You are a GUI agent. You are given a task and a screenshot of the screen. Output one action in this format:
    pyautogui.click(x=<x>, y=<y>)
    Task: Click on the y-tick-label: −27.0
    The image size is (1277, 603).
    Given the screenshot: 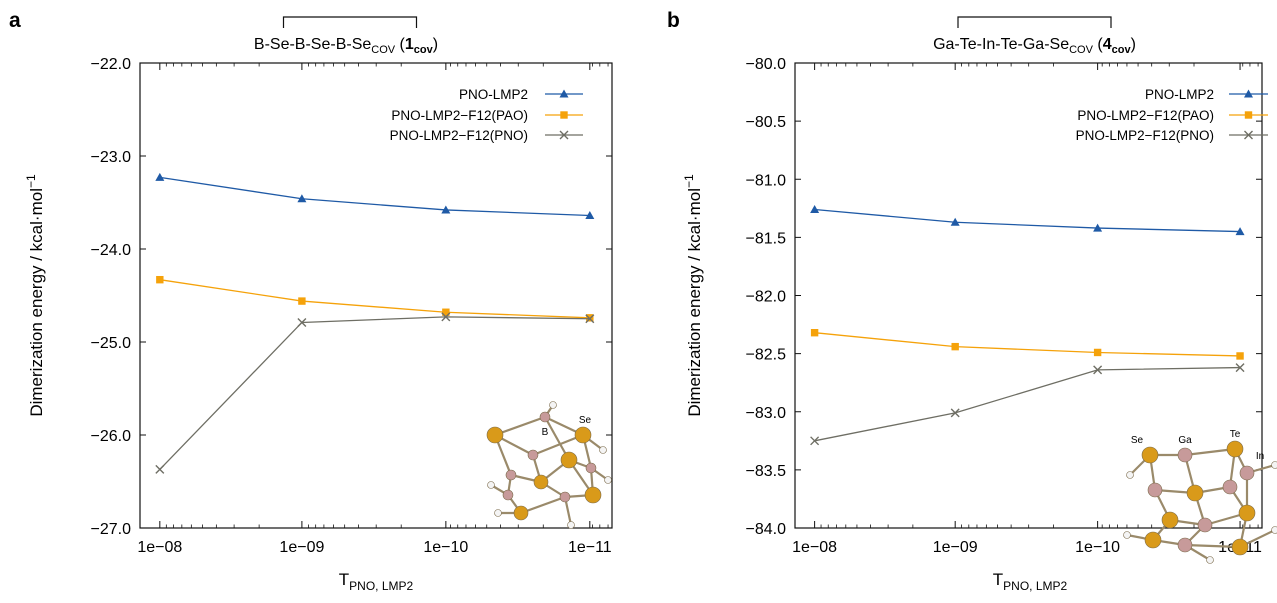 What is the action you would take?
    pyautogui.click(x=111, y=529)
    